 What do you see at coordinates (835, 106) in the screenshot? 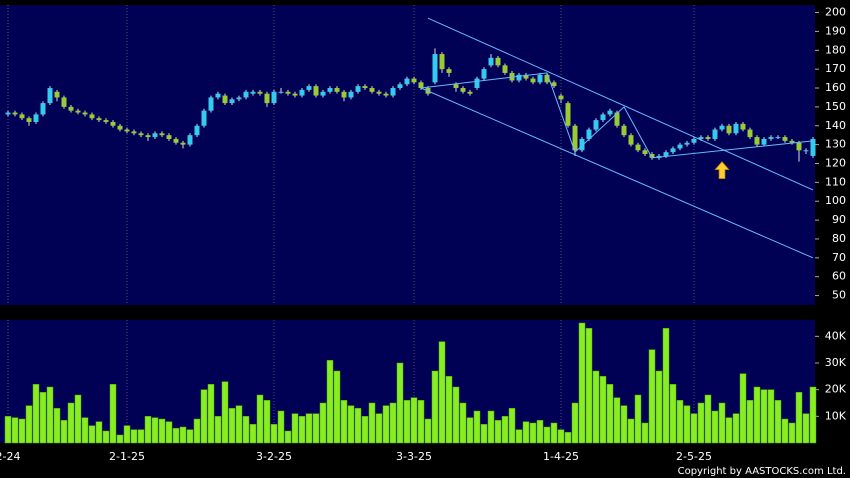
I see `y-tick-label: 150` at bounding box center [835, 106].